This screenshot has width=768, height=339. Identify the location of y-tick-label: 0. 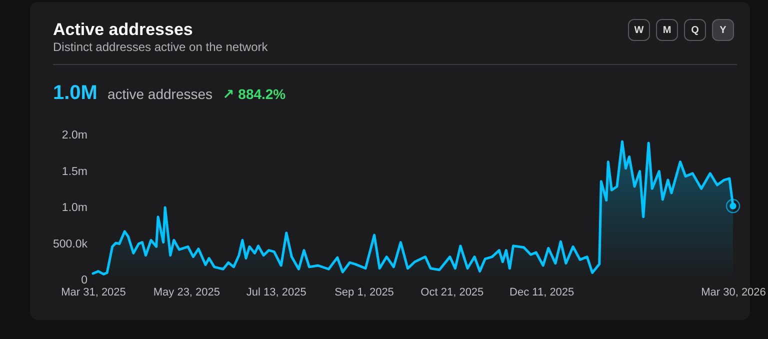
(84, 280).